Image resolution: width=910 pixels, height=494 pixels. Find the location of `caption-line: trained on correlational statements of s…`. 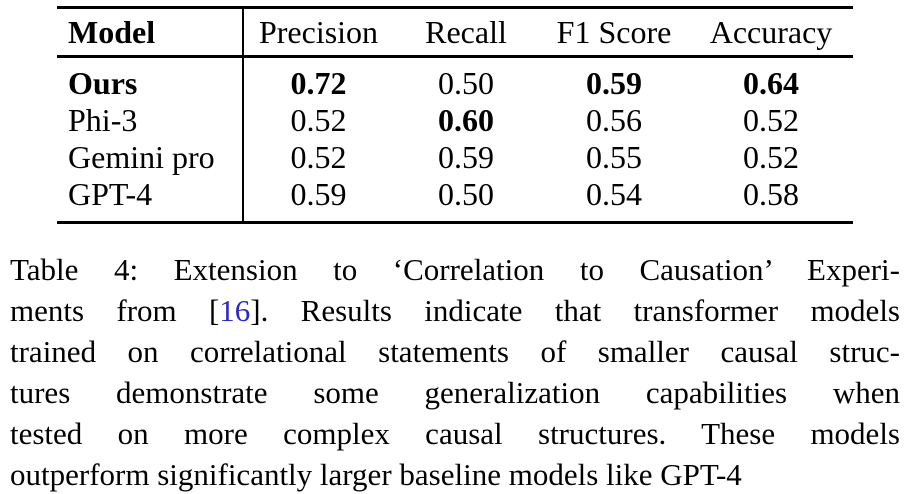

caption-line: trained on correlational statements of s… is located at coordinates (455, 351).